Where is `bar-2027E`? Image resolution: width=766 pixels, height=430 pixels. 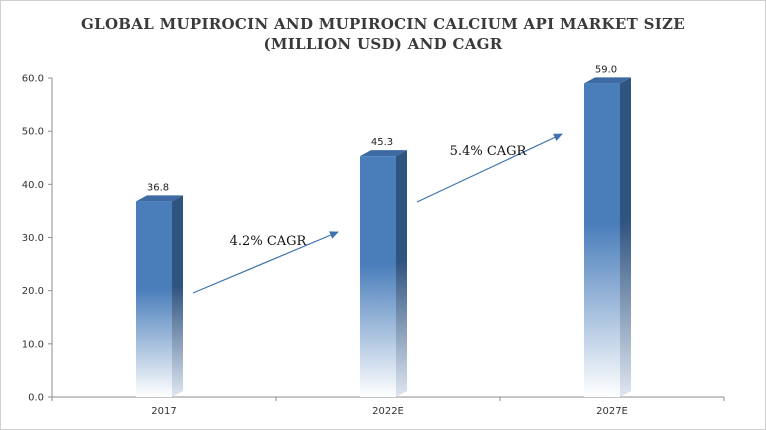 bar-2027E is located at coordinates (602, 240).